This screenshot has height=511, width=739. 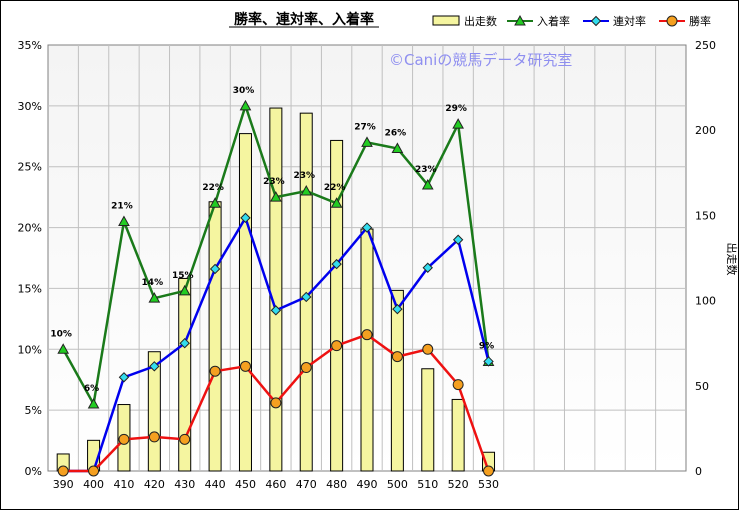 I want to click on watermark-text: ©Caniの競馬データ研究室, so click(x=480, y=60).